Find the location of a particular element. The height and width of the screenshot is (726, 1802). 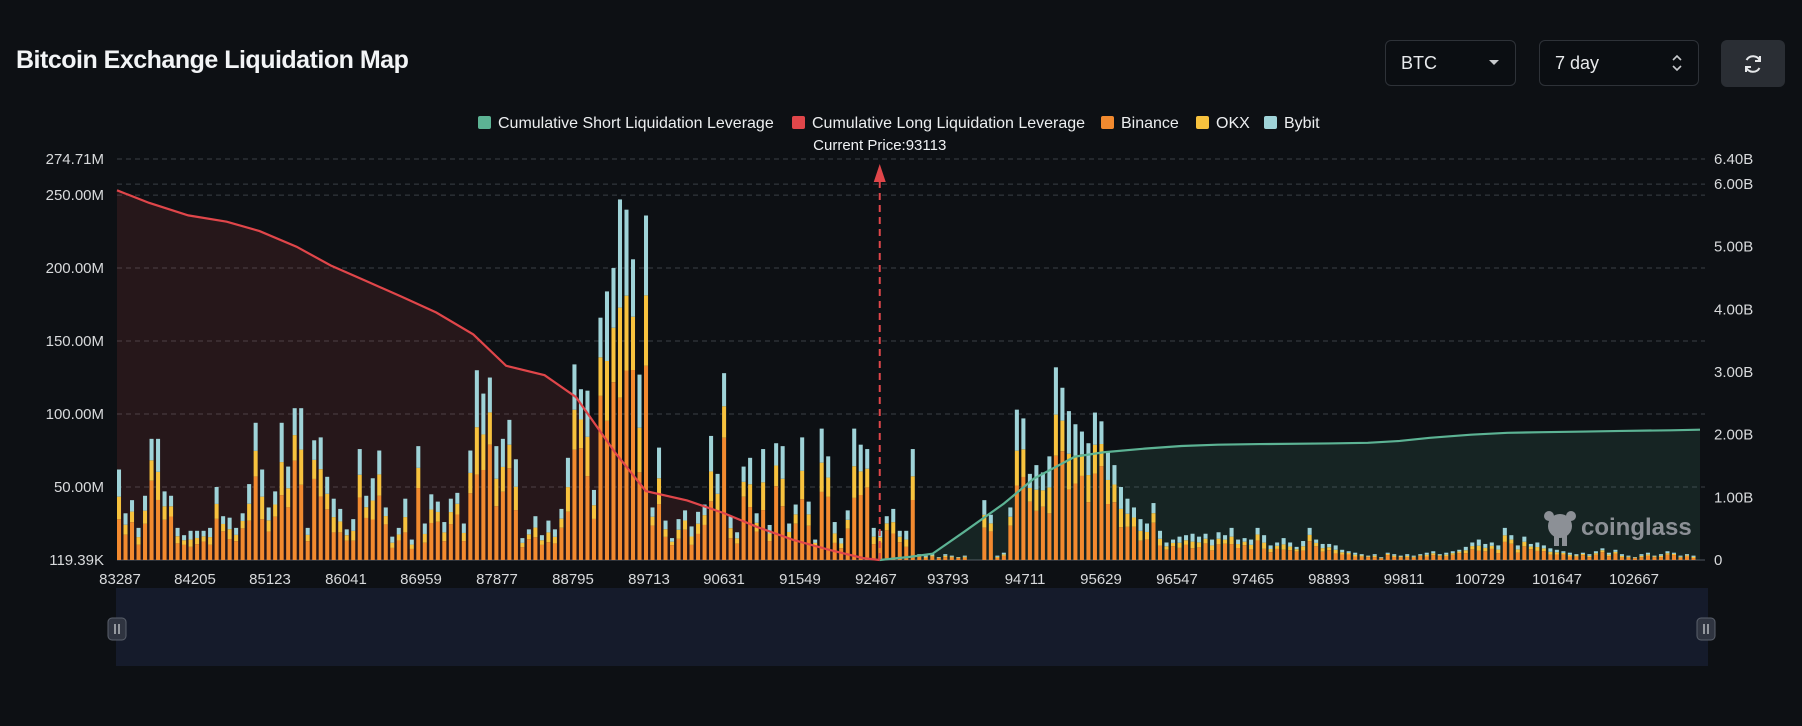

legend-label: Binance is located at coordinates (1150, 123).